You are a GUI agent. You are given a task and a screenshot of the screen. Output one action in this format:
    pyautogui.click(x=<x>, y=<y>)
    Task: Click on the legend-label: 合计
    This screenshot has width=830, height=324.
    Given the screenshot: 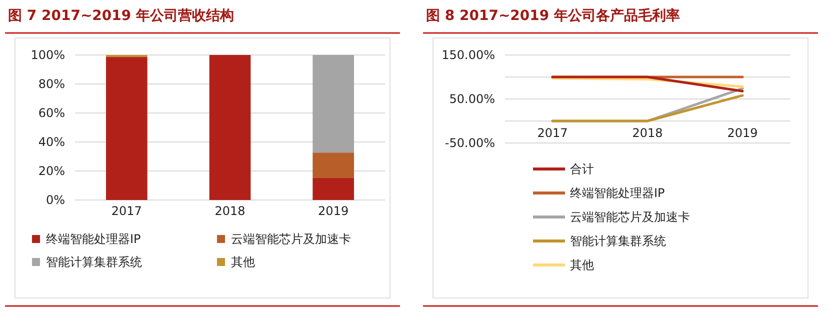 What is the action you would take?
    pyautogui.click(x=582, y=169)
    